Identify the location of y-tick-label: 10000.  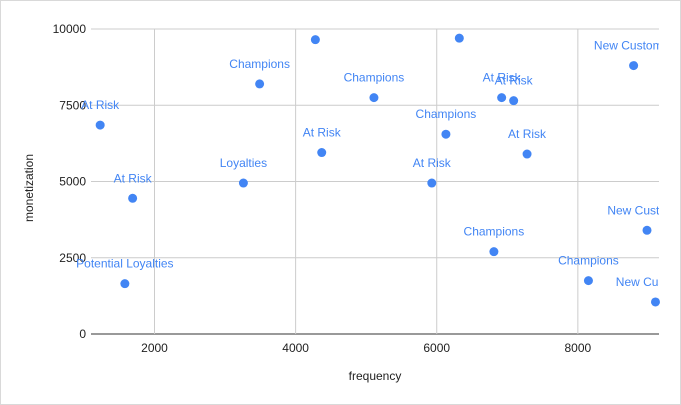
(70, 29).